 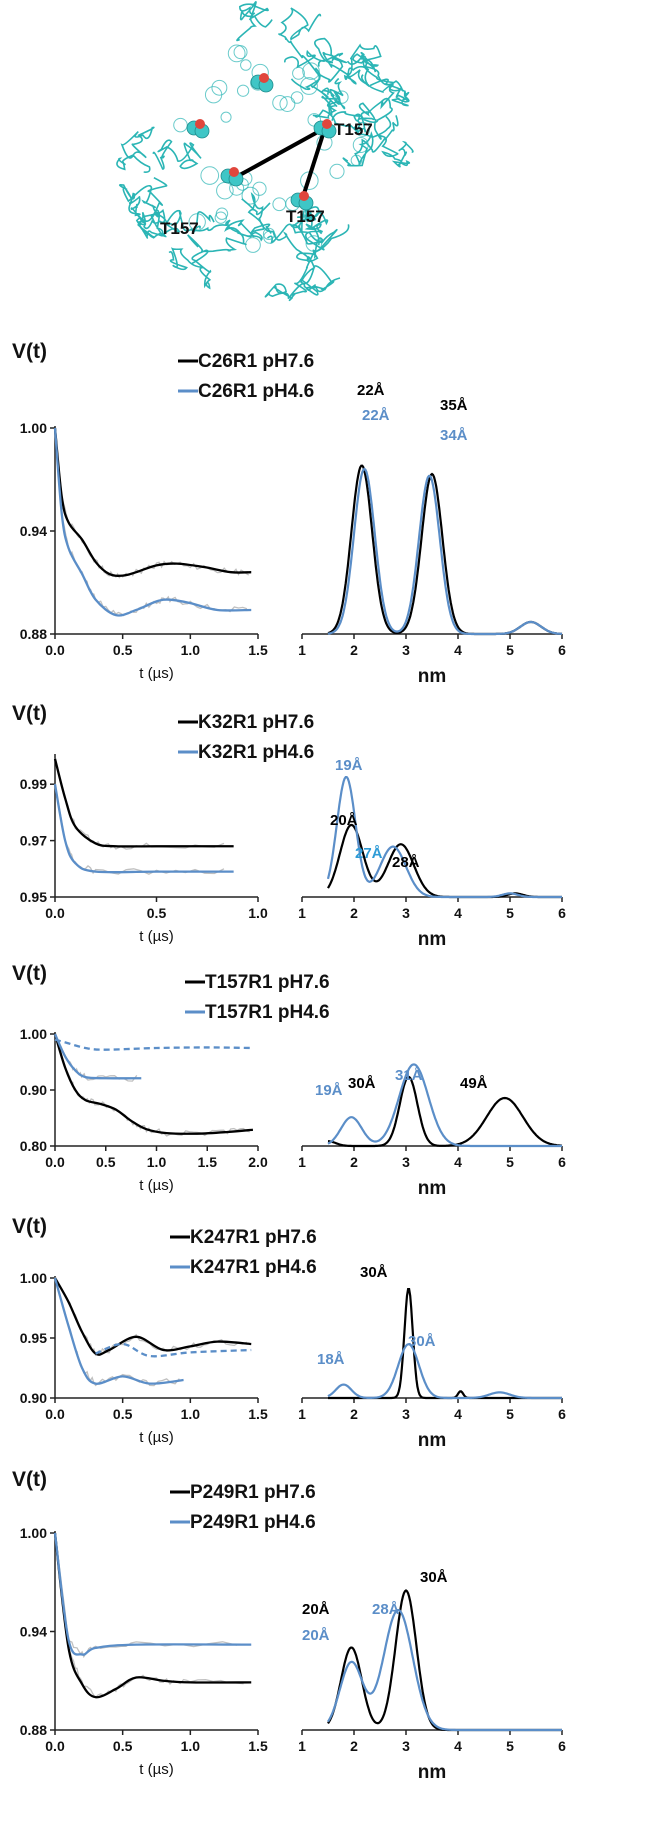 I want to click on y-tick-label: 0.80, so click(x=33, y=1146).